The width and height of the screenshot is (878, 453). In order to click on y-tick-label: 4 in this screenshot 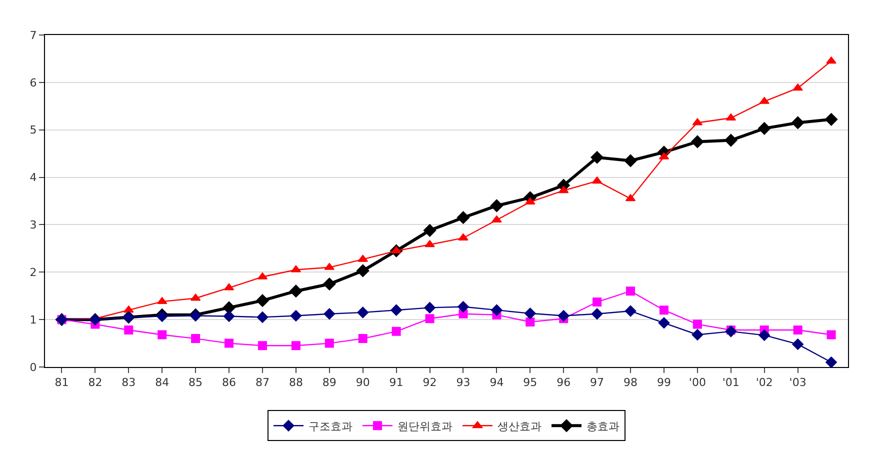, I will do `click(33, 177)`.